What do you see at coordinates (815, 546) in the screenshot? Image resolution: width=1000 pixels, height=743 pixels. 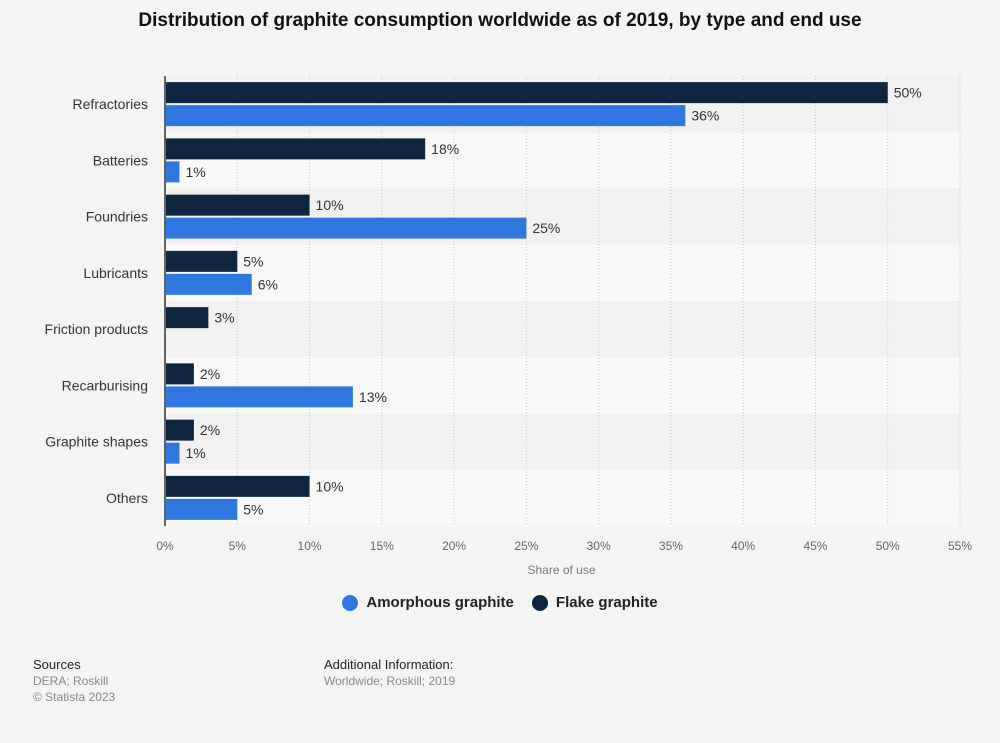 I see `x-tick-label: 45%` at bounding box center [815, 546].